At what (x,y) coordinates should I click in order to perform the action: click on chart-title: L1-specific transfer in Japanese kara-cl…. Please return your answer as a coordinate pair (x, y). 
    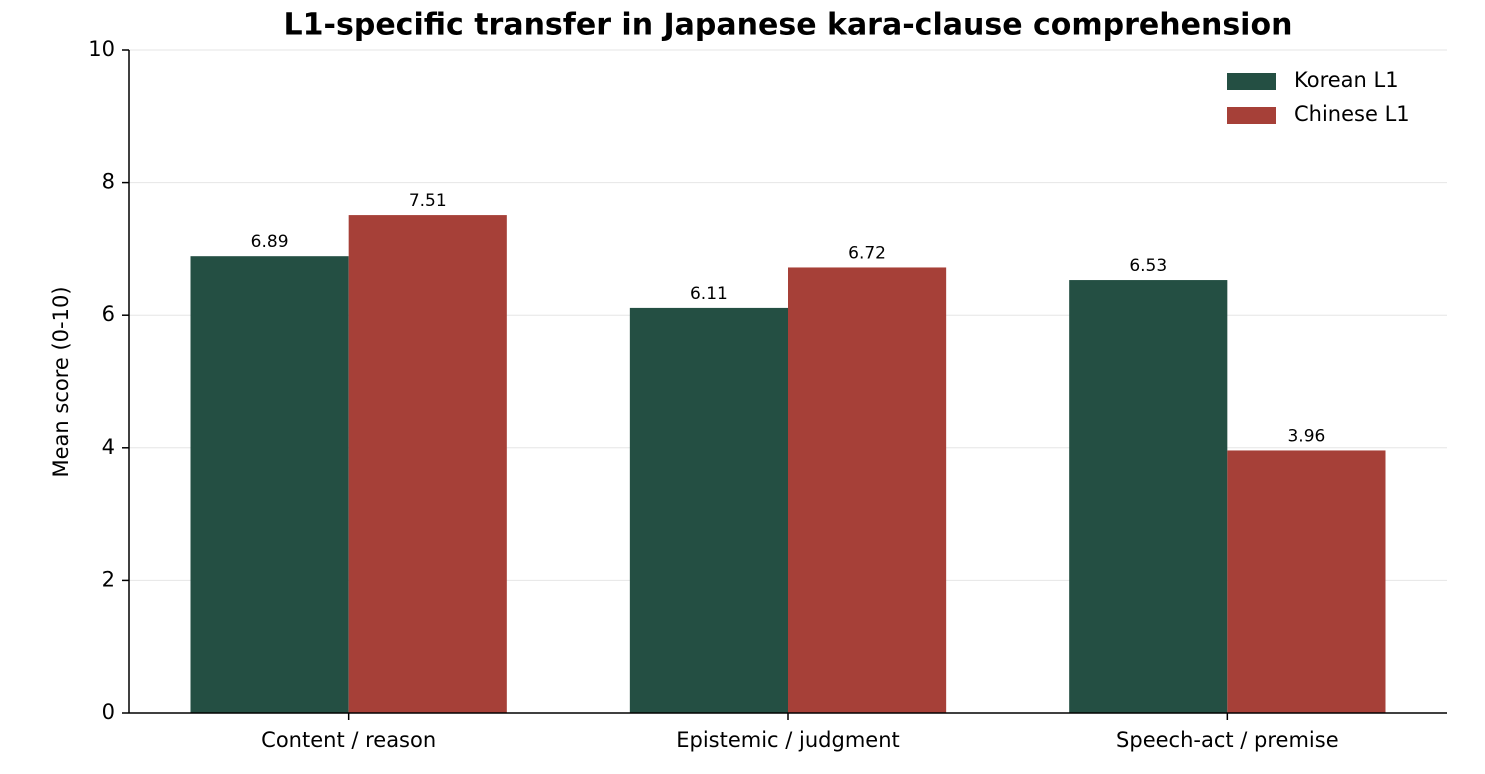
    Looking at the image, I should click on (788, 25).